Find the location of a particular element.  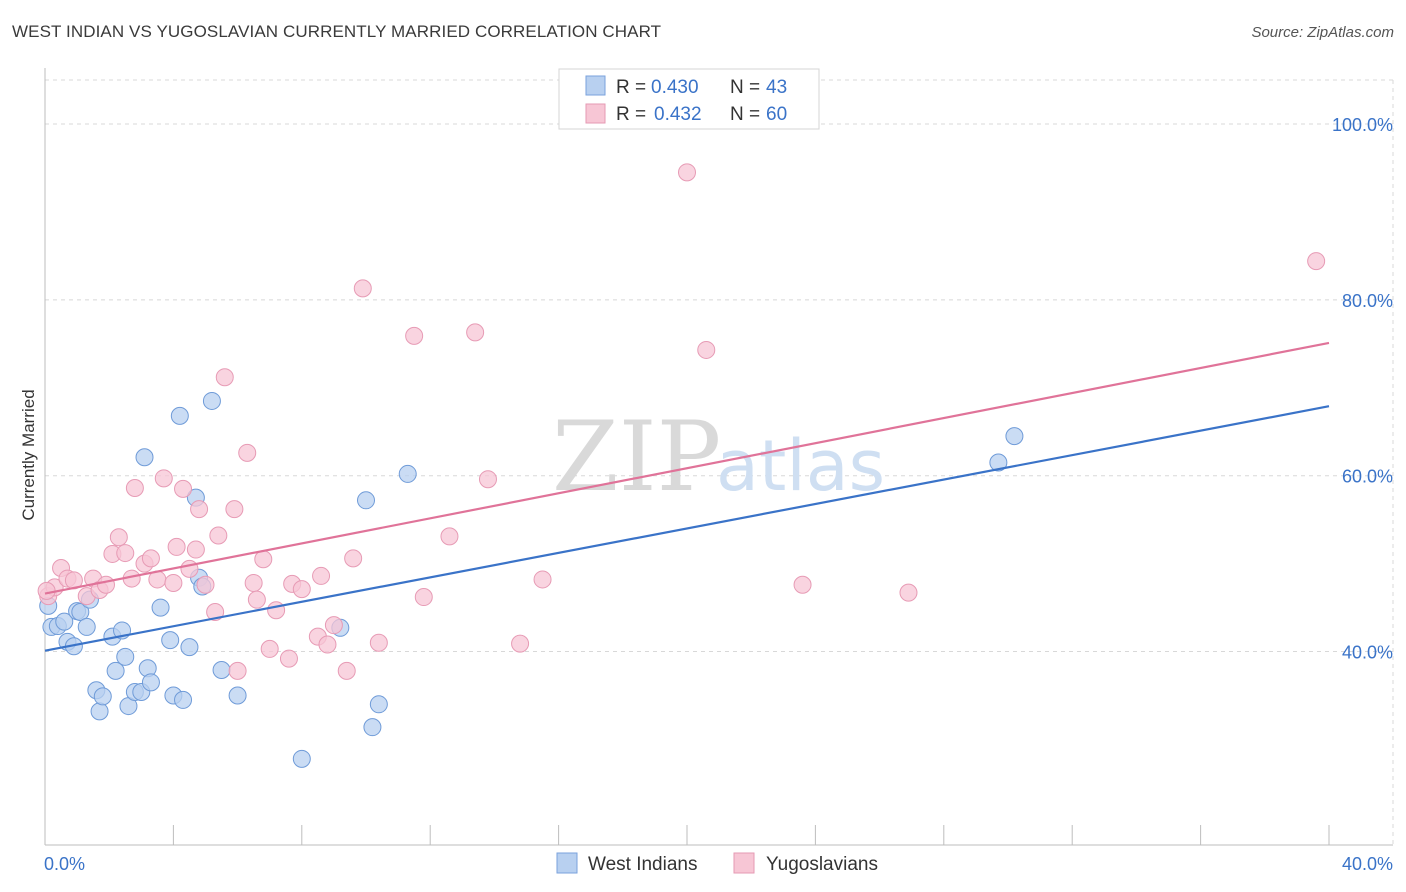

y-tick-label: 80.0% is located at coordinates (1367, 301).